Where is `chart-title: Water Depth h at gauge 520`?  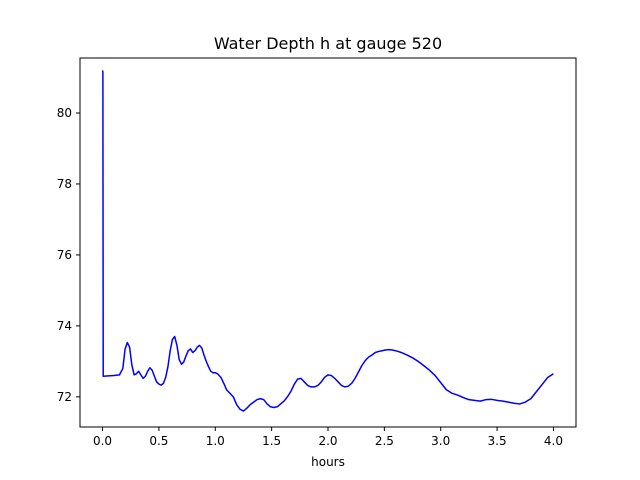
chart-title: Water Depth h at gauge 520 is located at coordinates (328, 43).